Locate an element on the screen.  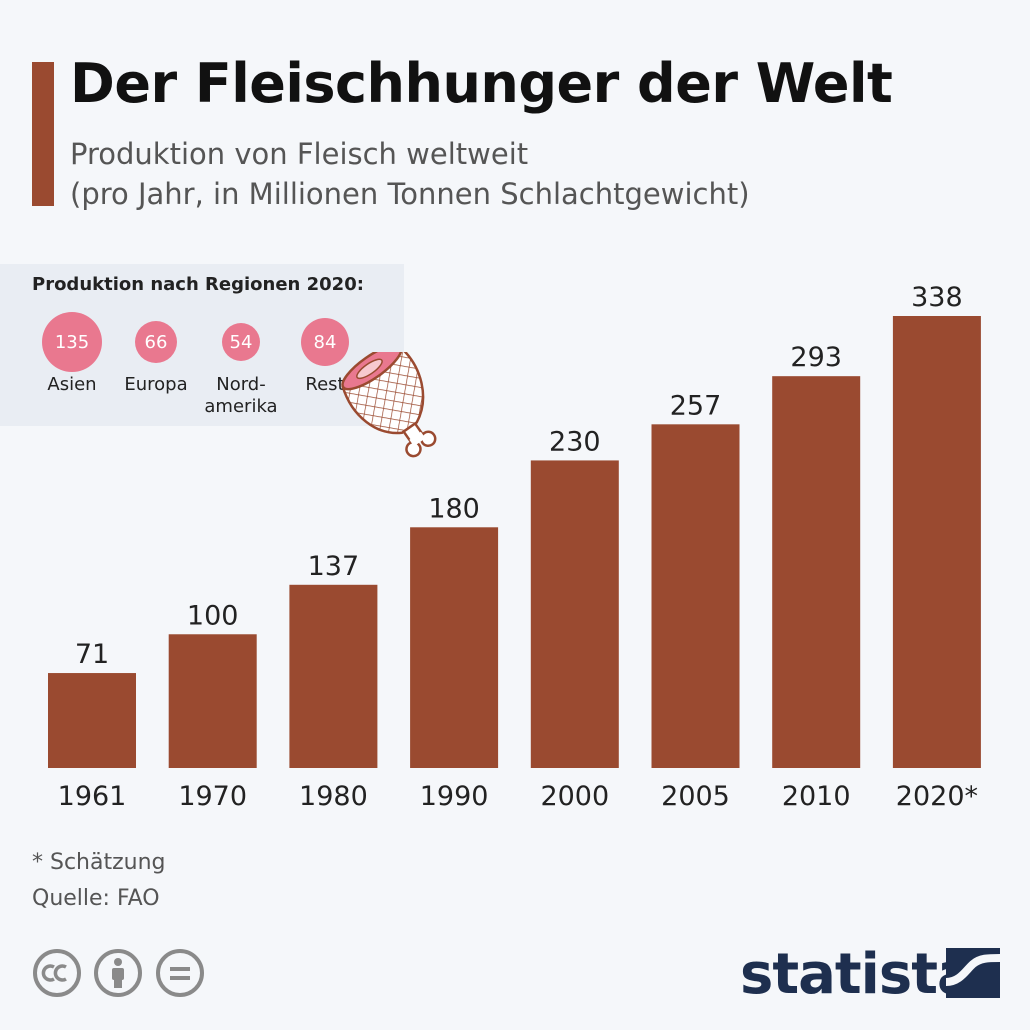
bar-2010 is located at coordinates (816, 572).